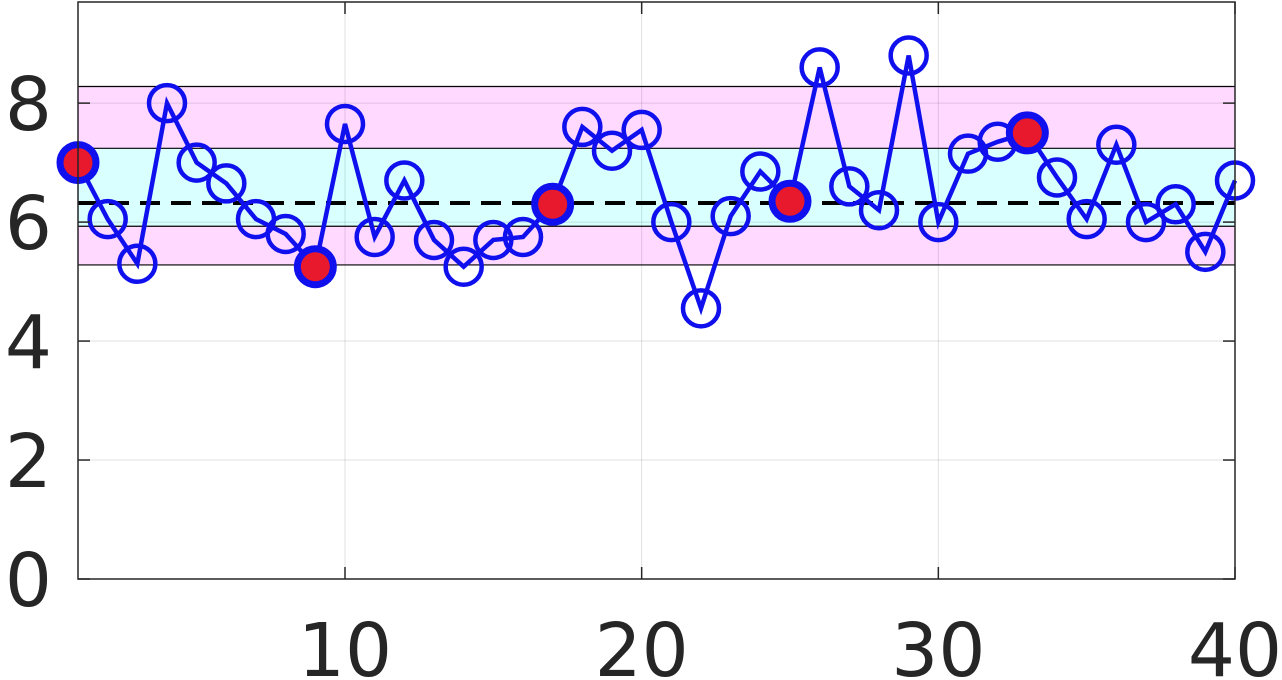 The height and width of the screenshot is (680, 1282). Describe the element at coordinates (28, 224) in the screenshot. I see `y-tick-label: 6` at that location.